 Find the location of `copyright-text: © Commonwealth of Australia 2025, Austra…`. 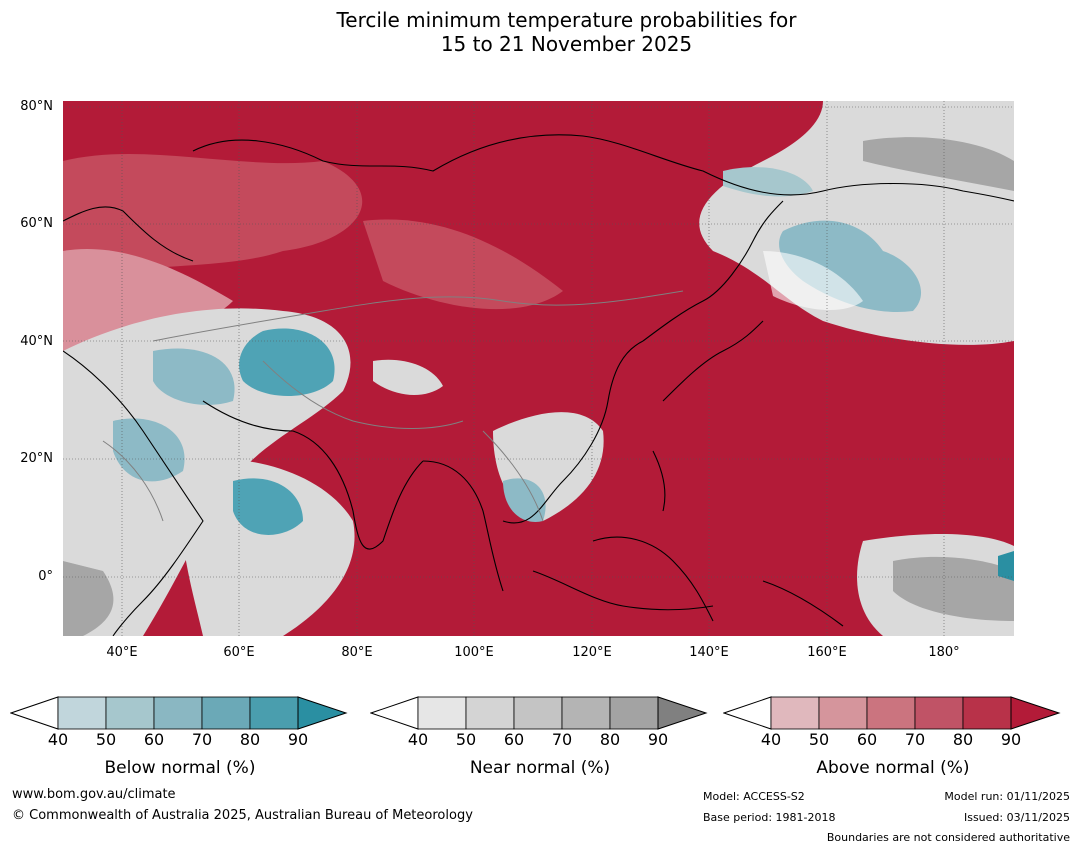

copyright-text: © Commonwealth of Australia 2025, Austra… is located at coordinates (242, 815).